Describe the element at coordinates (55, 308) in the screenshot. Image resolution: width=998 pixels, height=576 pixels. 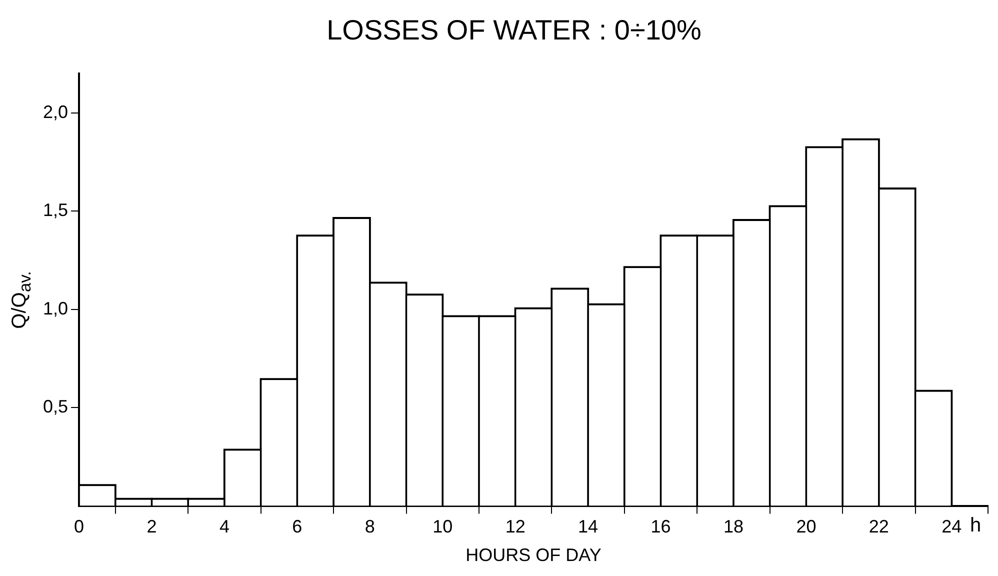
I see `y-tick-label: 1,0` at that location.